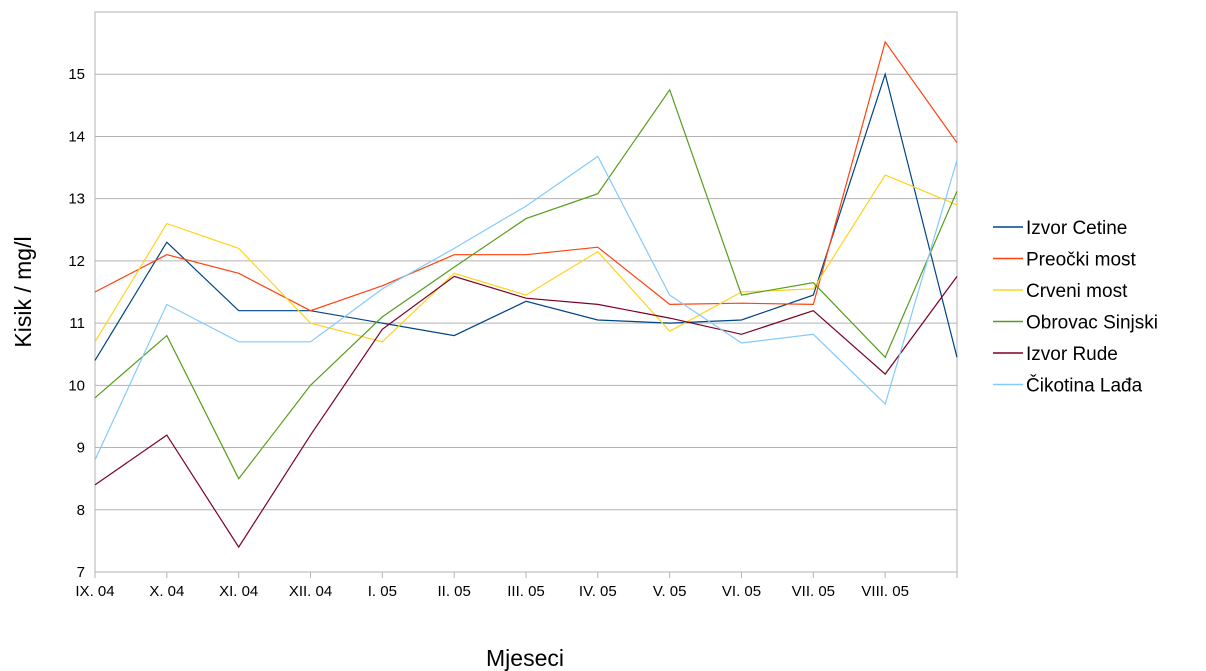  I want to click on legend-label: Preočki most, so click(1081, 260).